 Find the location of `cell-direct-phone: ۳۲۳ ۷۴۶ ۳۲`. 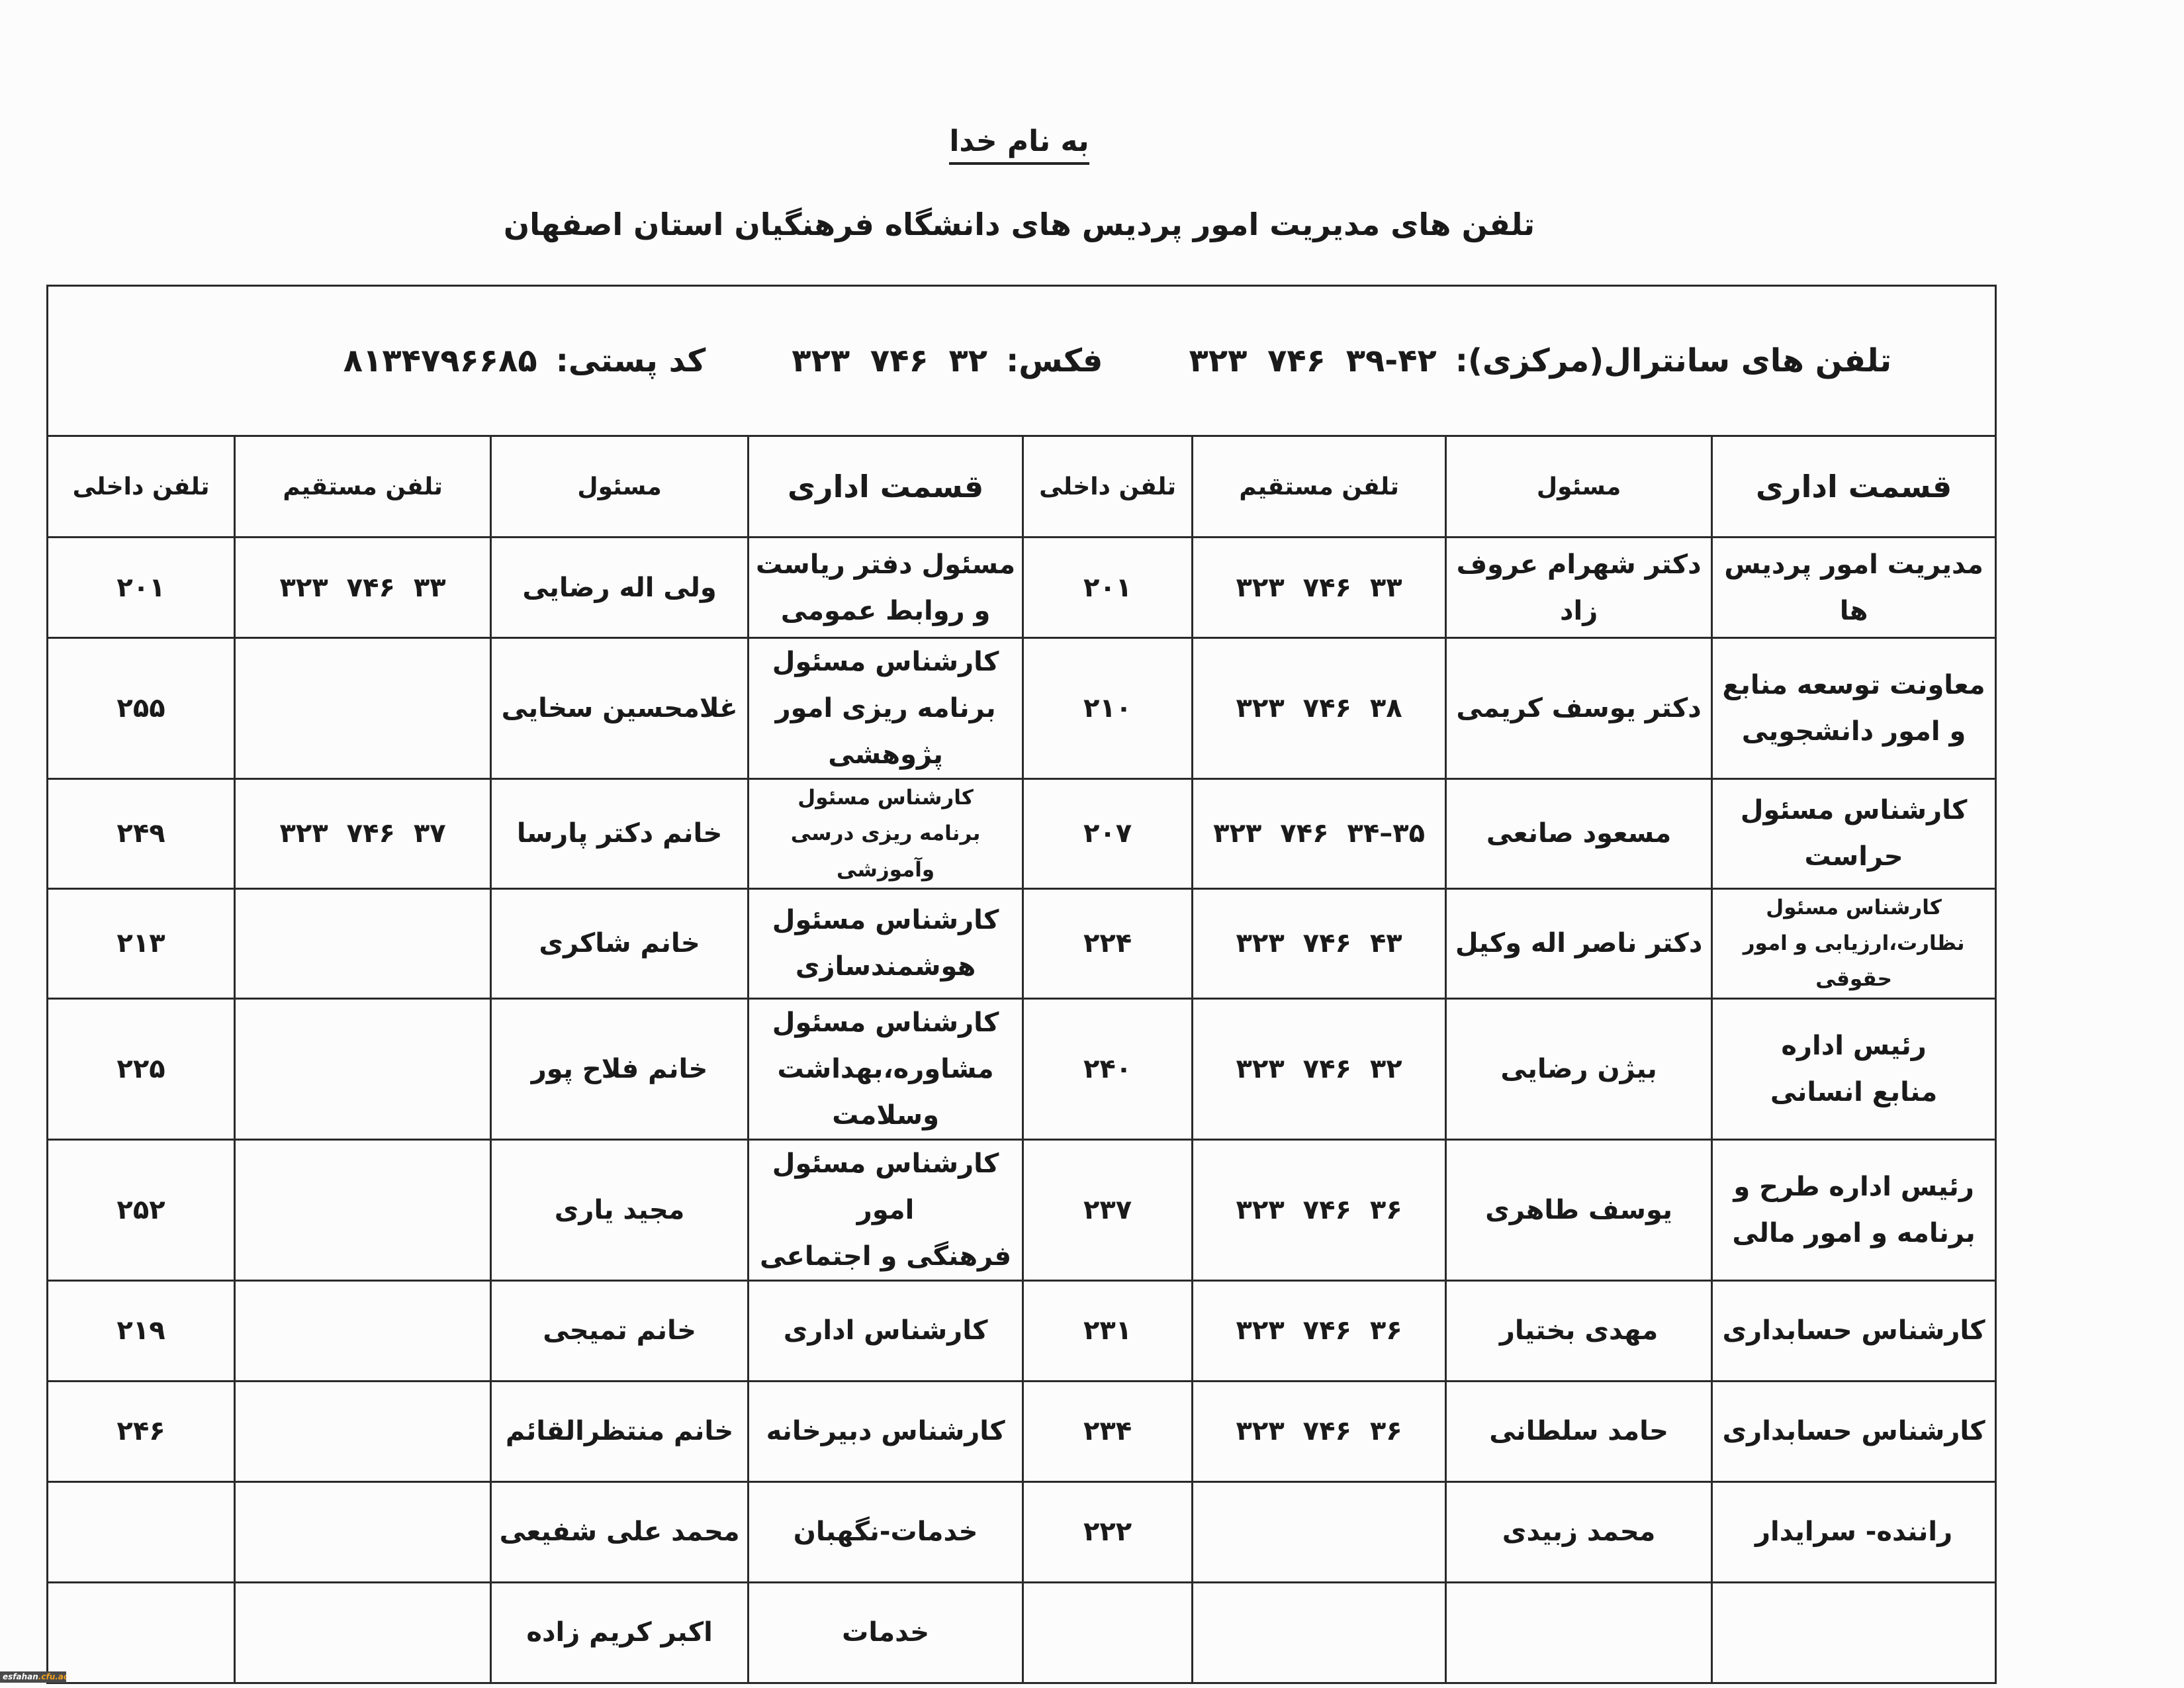

cell-direct-phone: ۳۲۳ ۷۴۶ ۳۲ is located at coordinates (1319, 1069).